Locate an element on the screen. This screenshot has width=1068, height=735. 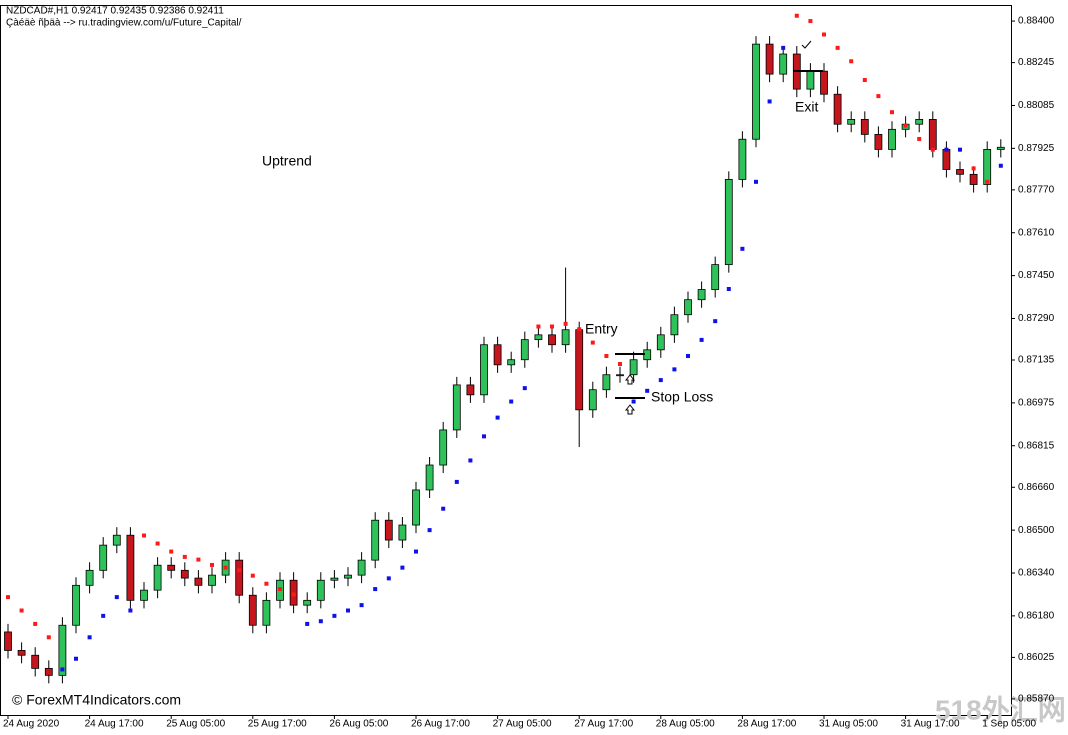
y-tick-label: 0.87770 is located at coordinates (1036, 190).